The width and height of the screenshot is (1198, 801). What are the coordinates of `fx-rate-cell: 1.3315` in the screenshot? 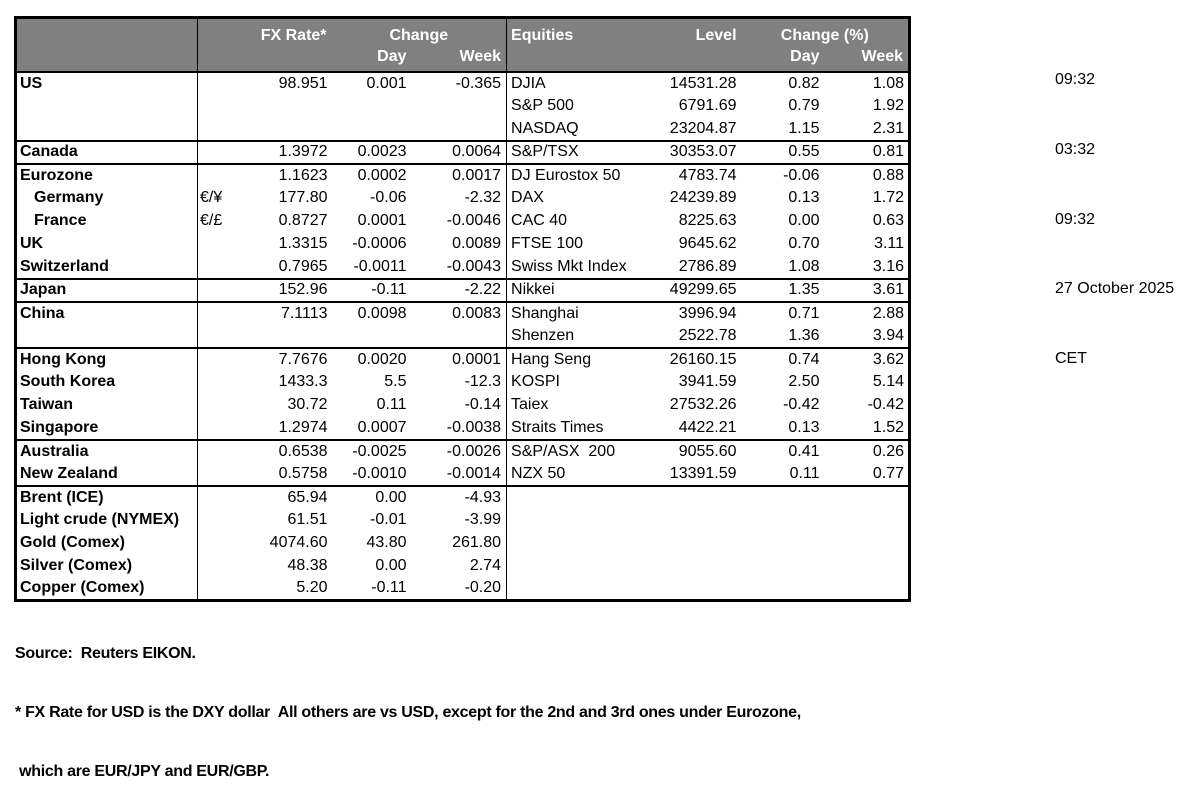 It's located at (303, 243).